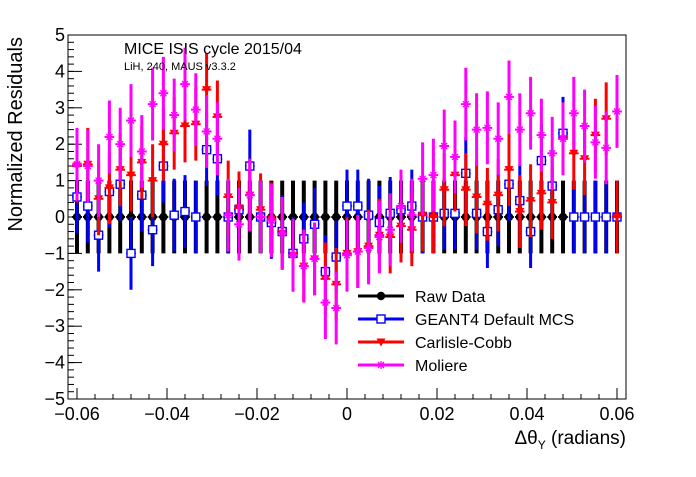  I want to click on y-tick-label: 4, so click(60, 71).